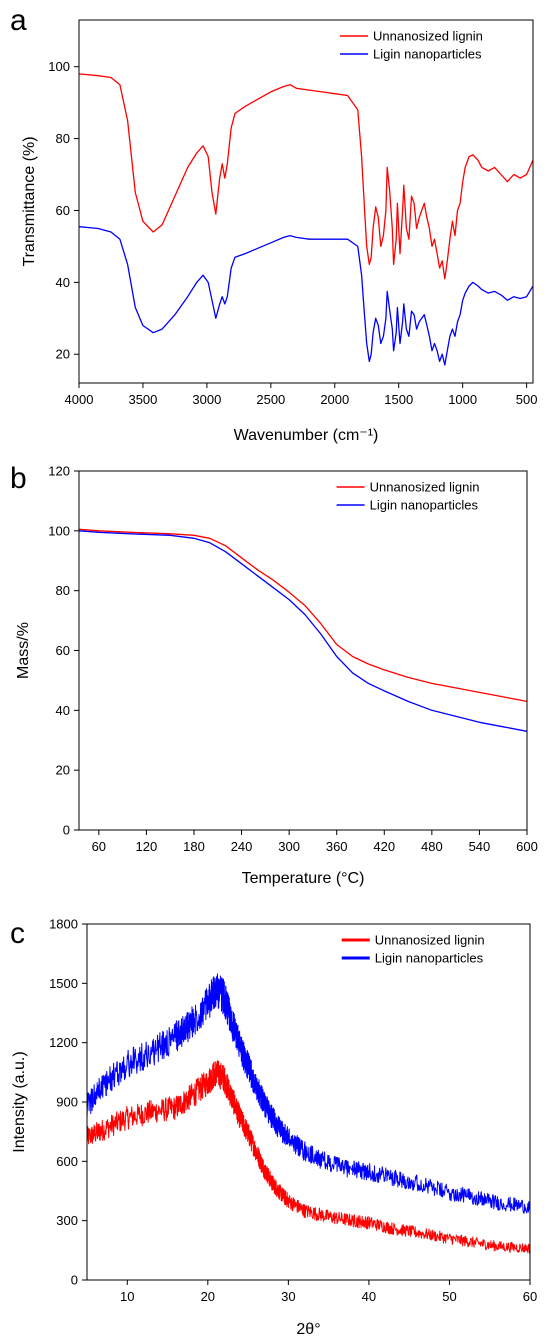 The width and height of the screenshot is (550, 1341). Describe the element at coordinates (29, 201) in the screenshot. I see `y-axis-title: Transmittance (%)` at that location.